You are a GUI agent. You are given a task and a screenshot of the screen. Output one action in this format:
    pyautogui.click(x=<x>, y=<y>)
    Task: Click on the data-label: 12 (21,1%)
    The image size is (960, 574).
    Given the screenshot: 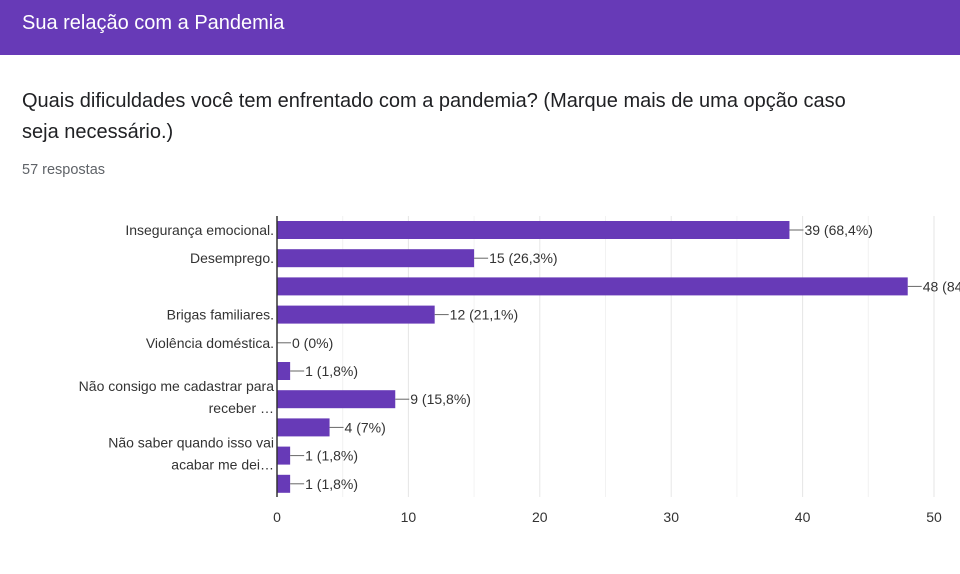 What is the action you would take?
    pyautogui.click(x=484, y=315)
    